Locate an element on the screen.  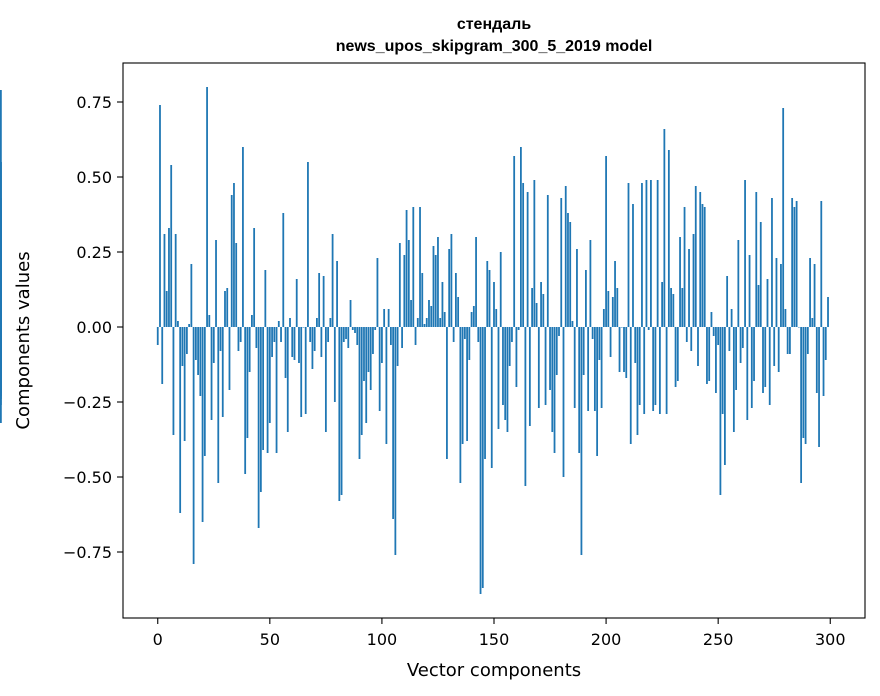
x-tick-label: 200 is located at coordinates (606, 639).